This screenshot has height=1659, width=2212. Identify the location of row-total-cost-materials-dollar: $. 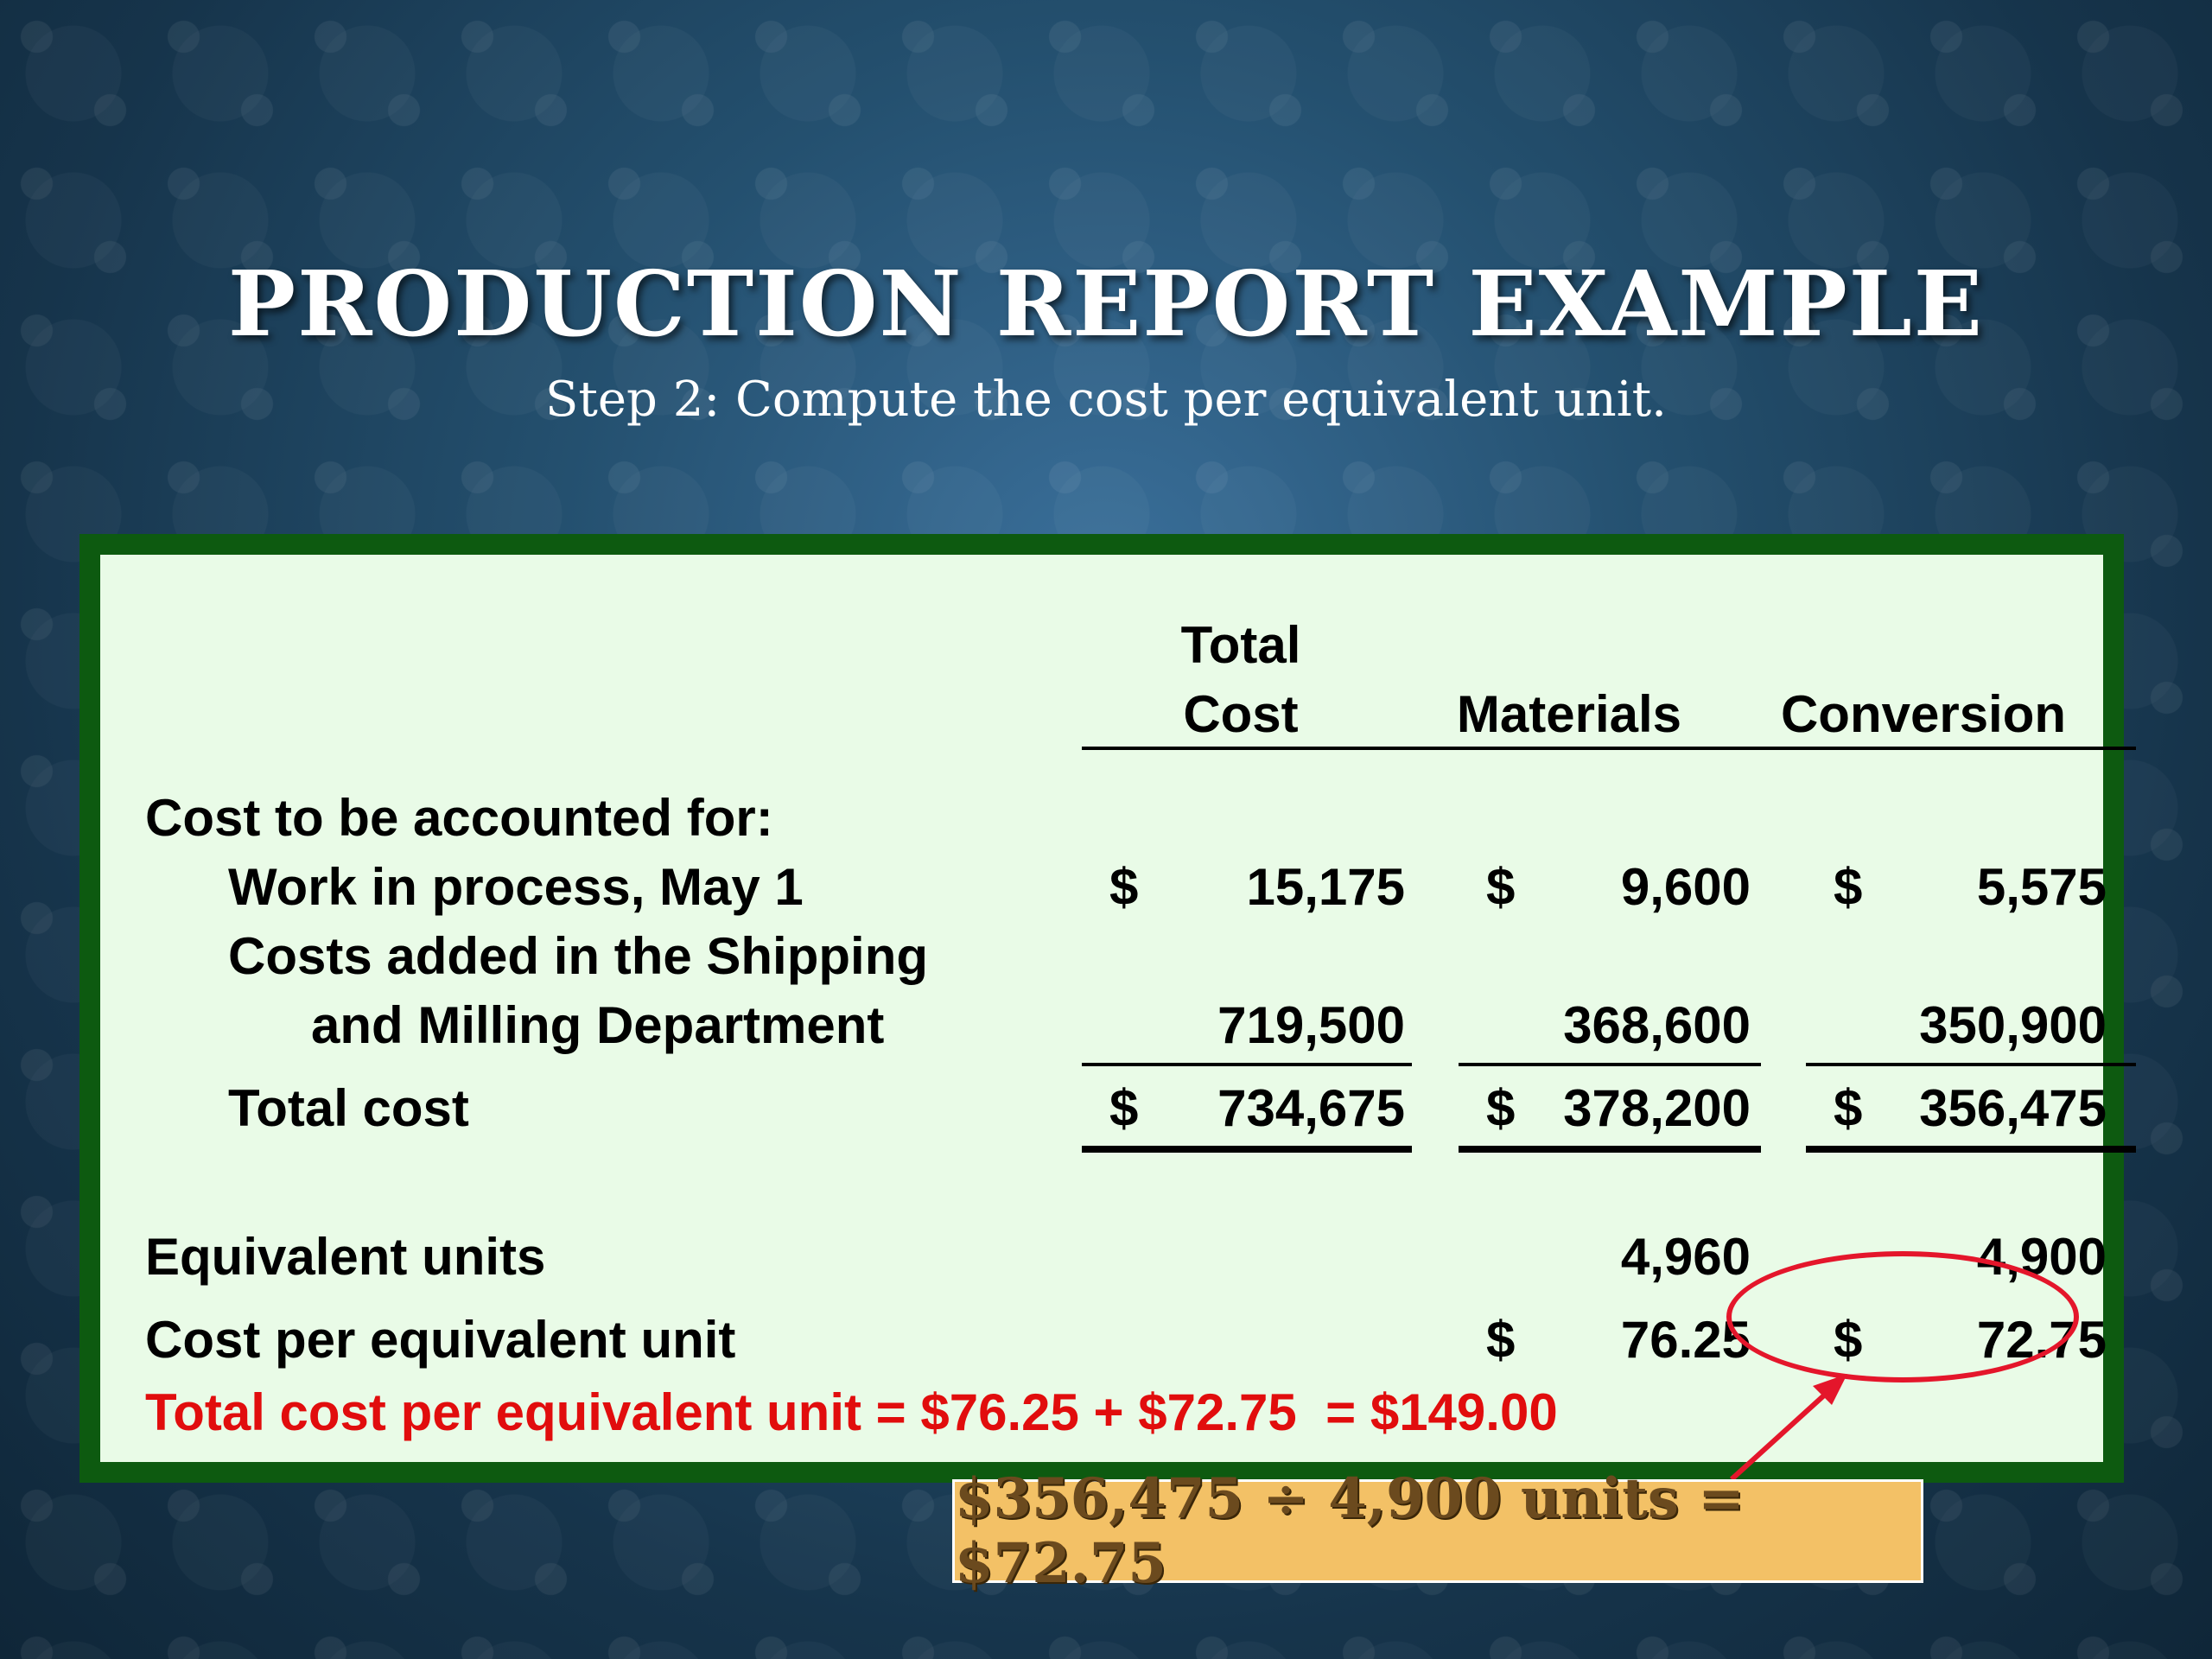
(1501, 1108).